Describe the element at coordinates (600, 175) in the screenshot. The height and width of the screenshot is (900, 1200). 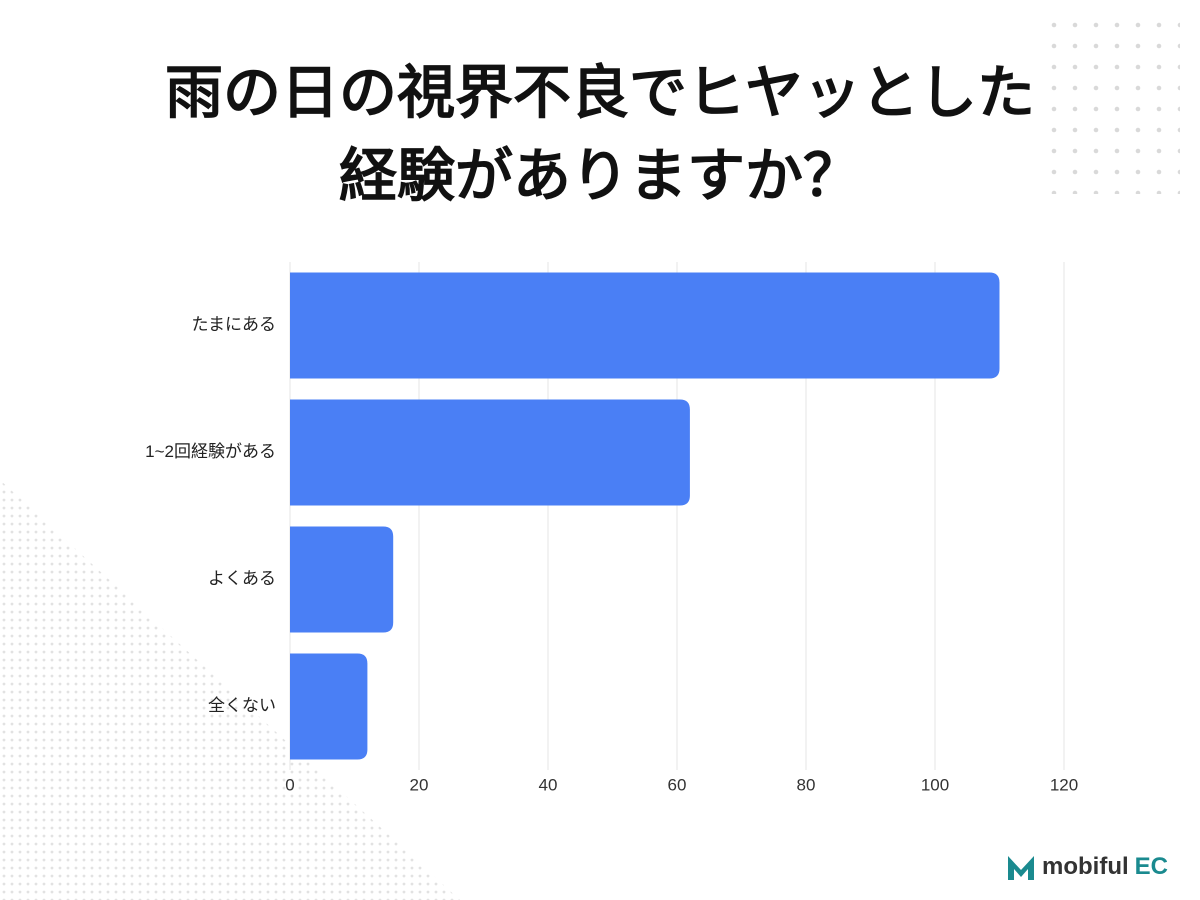
I see `chart-title: 経験がありますか？` at that location.